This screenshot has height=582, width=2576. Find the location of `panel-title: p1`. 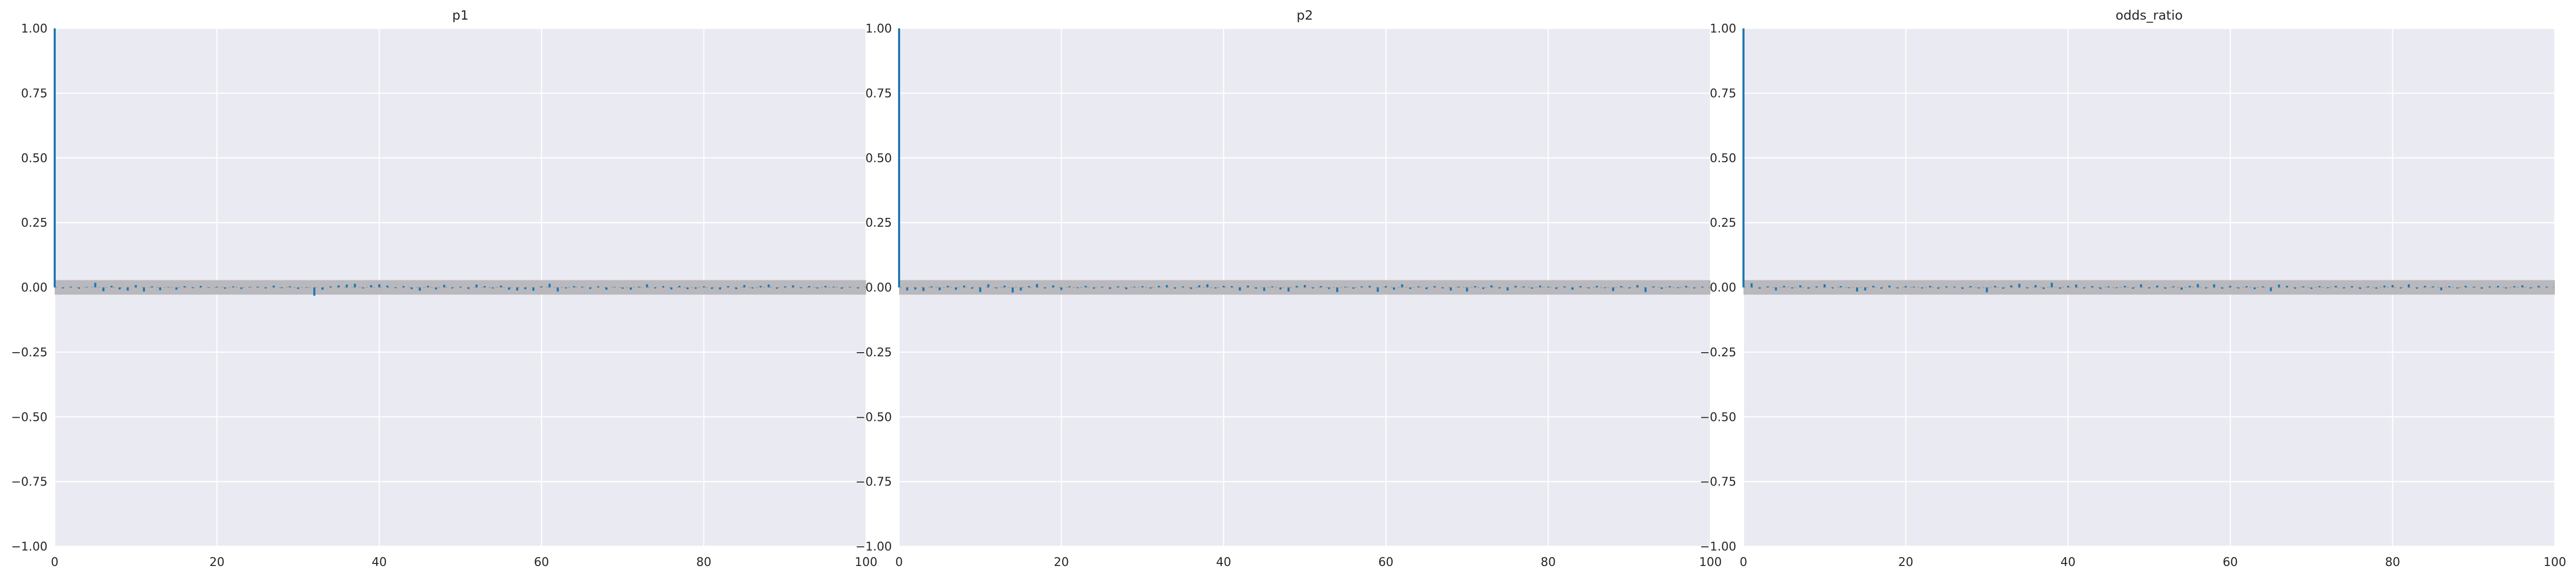

panel-title: p1 is located at coordinates (460, 15).